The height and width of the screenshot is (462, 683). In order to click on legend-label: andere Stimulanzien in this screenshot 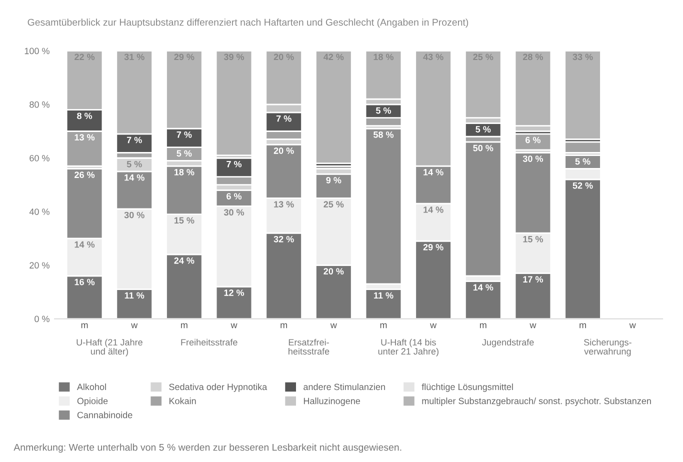, I will do `click(344, 386)`.